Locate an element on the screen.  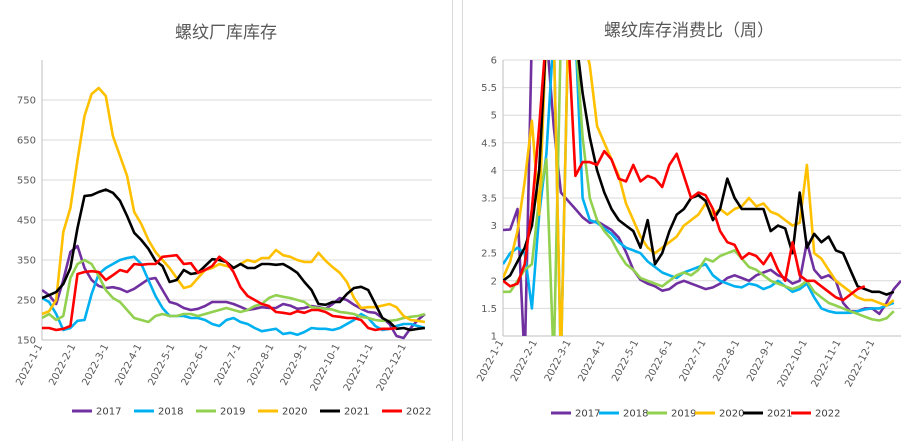
y-tick-label: 650 is located at coordinates (26, 141).